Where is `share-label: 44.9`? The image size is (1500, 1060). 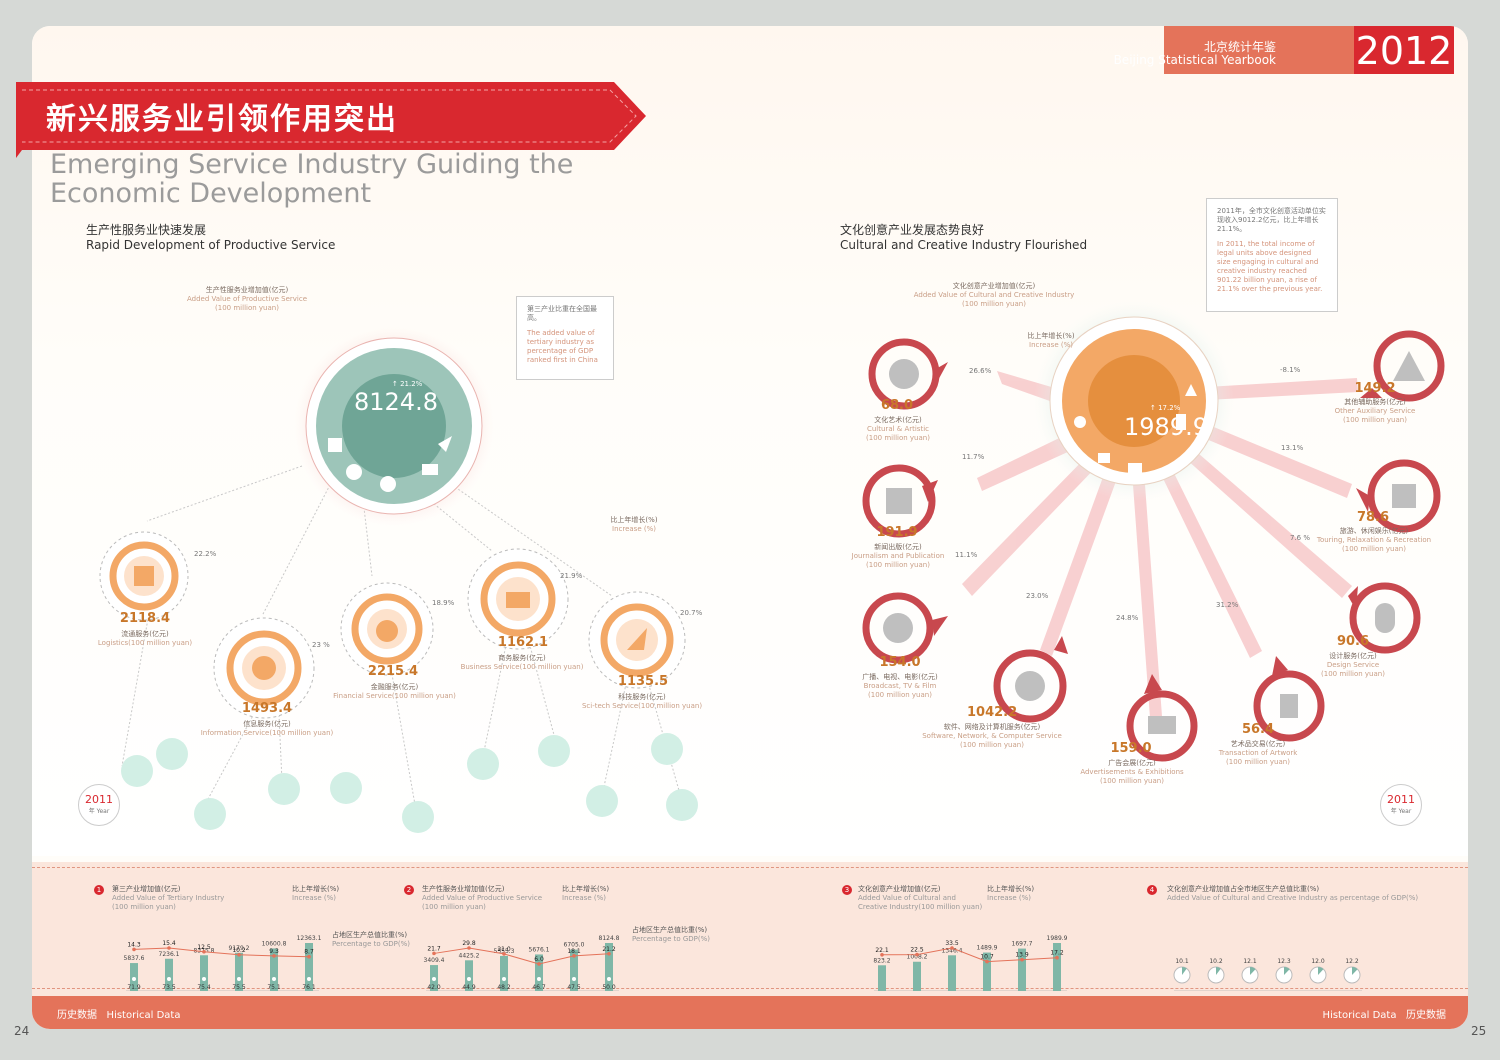
share-label: 44.9 is located at coordinates (469, 987).